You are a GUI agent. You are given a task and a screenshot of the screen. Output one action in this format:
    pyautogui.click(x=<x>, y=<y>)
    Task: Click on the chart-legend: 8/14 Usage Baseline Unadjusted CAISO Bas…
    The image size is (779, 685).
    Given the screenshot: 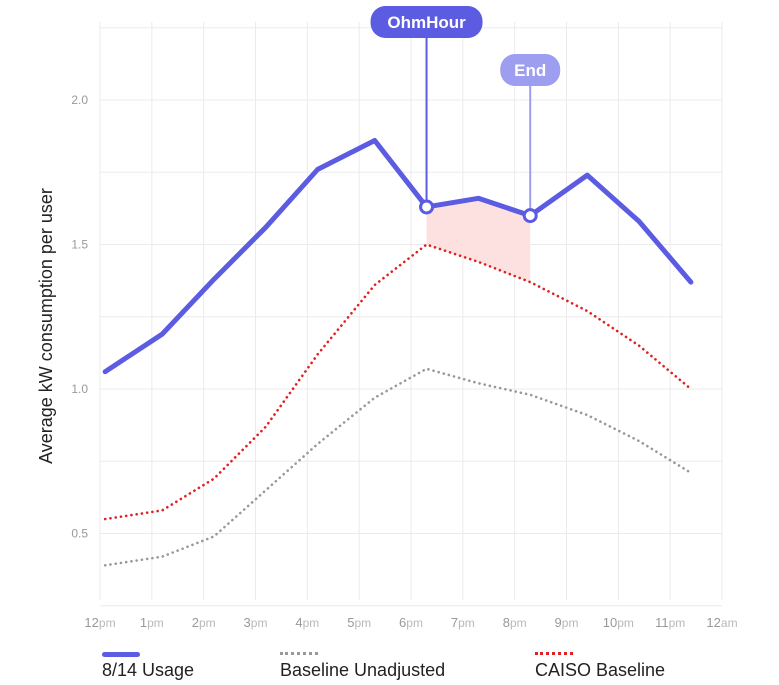 What is the action you would take?
    pyautogui.click(x=389, y=666)
    